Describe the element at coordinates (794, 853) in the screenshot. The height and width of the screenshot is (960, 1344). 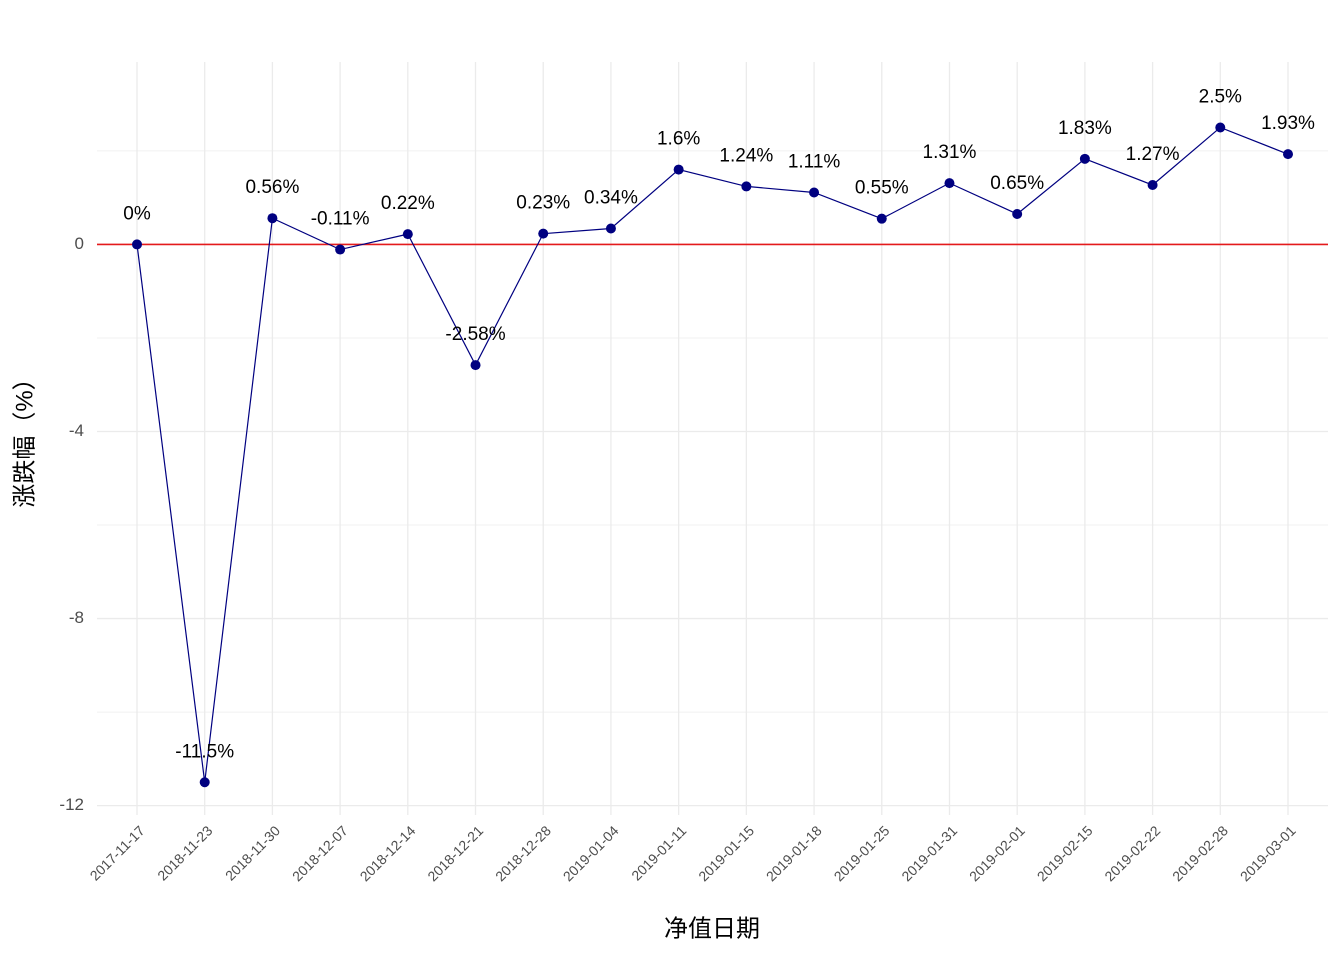
I see `x-tick-label: 2019-01-18` at that location.